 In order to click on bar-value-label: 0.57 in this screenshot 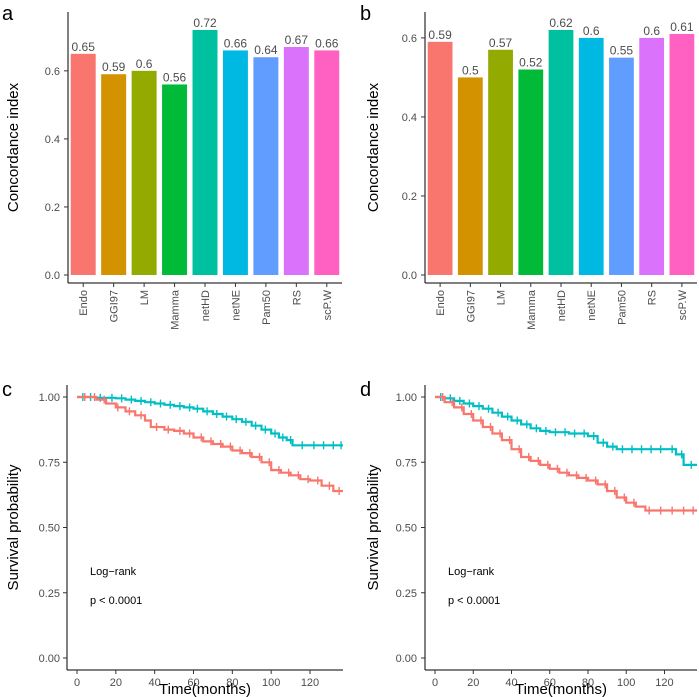, I will do `click(501, 43)`.